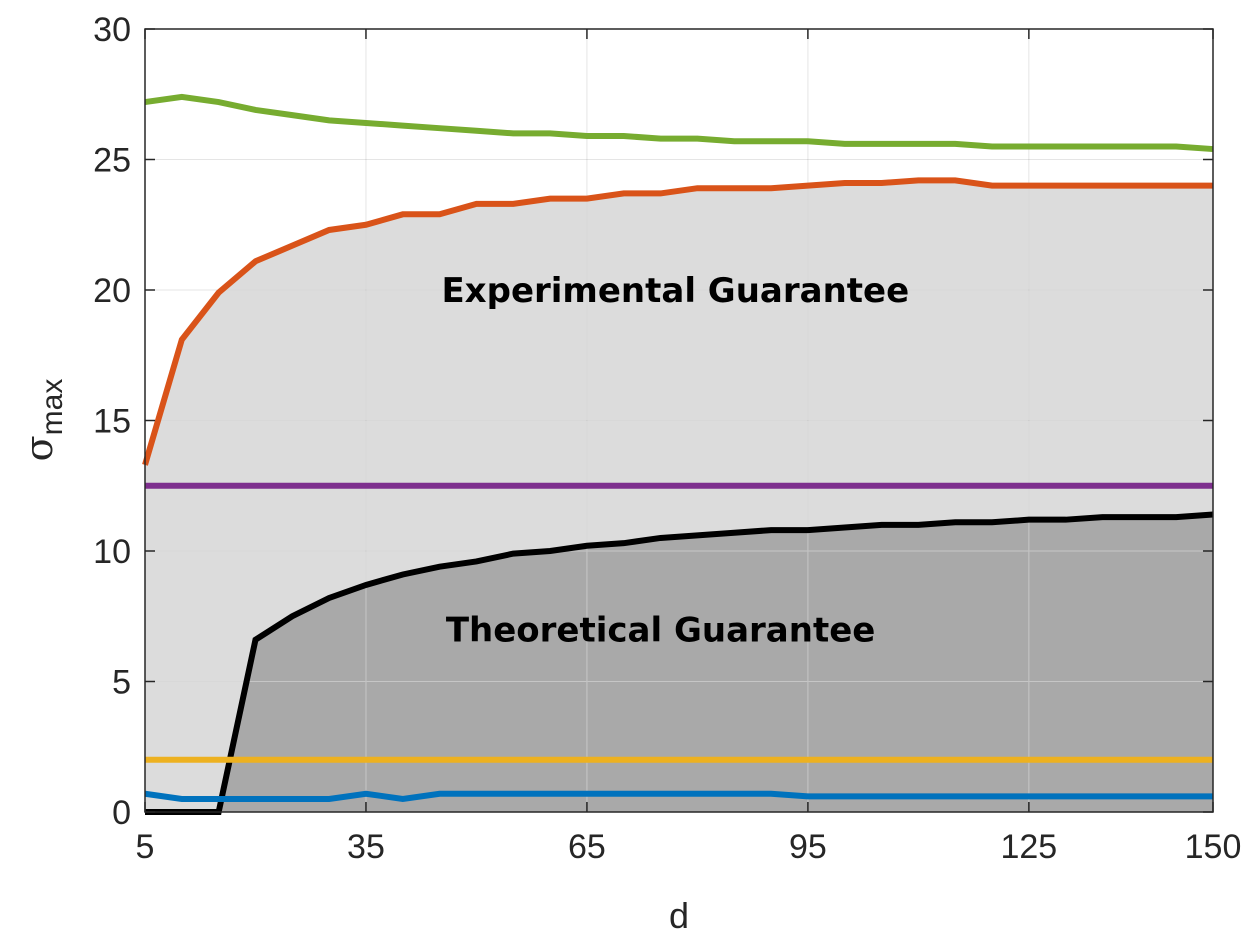 The width and height of the screenshot is (1250, 937). I want to click on x-tick-label: 125, so click(1028, 847).